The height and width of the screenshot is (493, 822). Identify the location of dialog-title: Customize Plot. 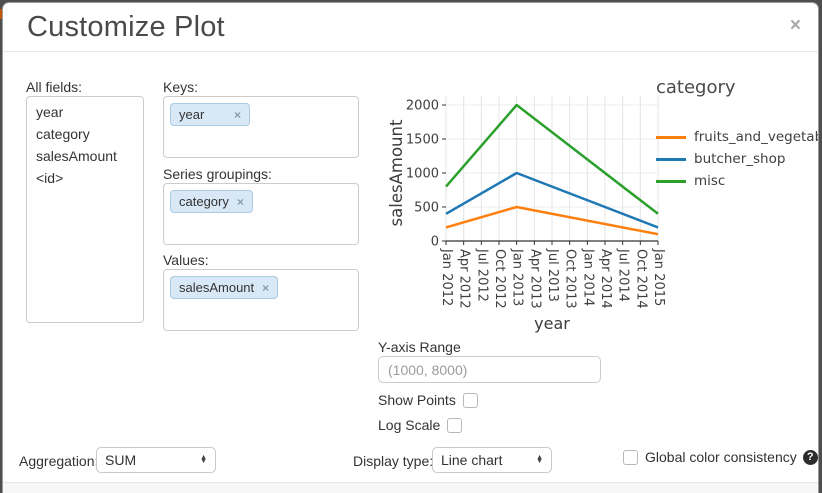
(126, 27).